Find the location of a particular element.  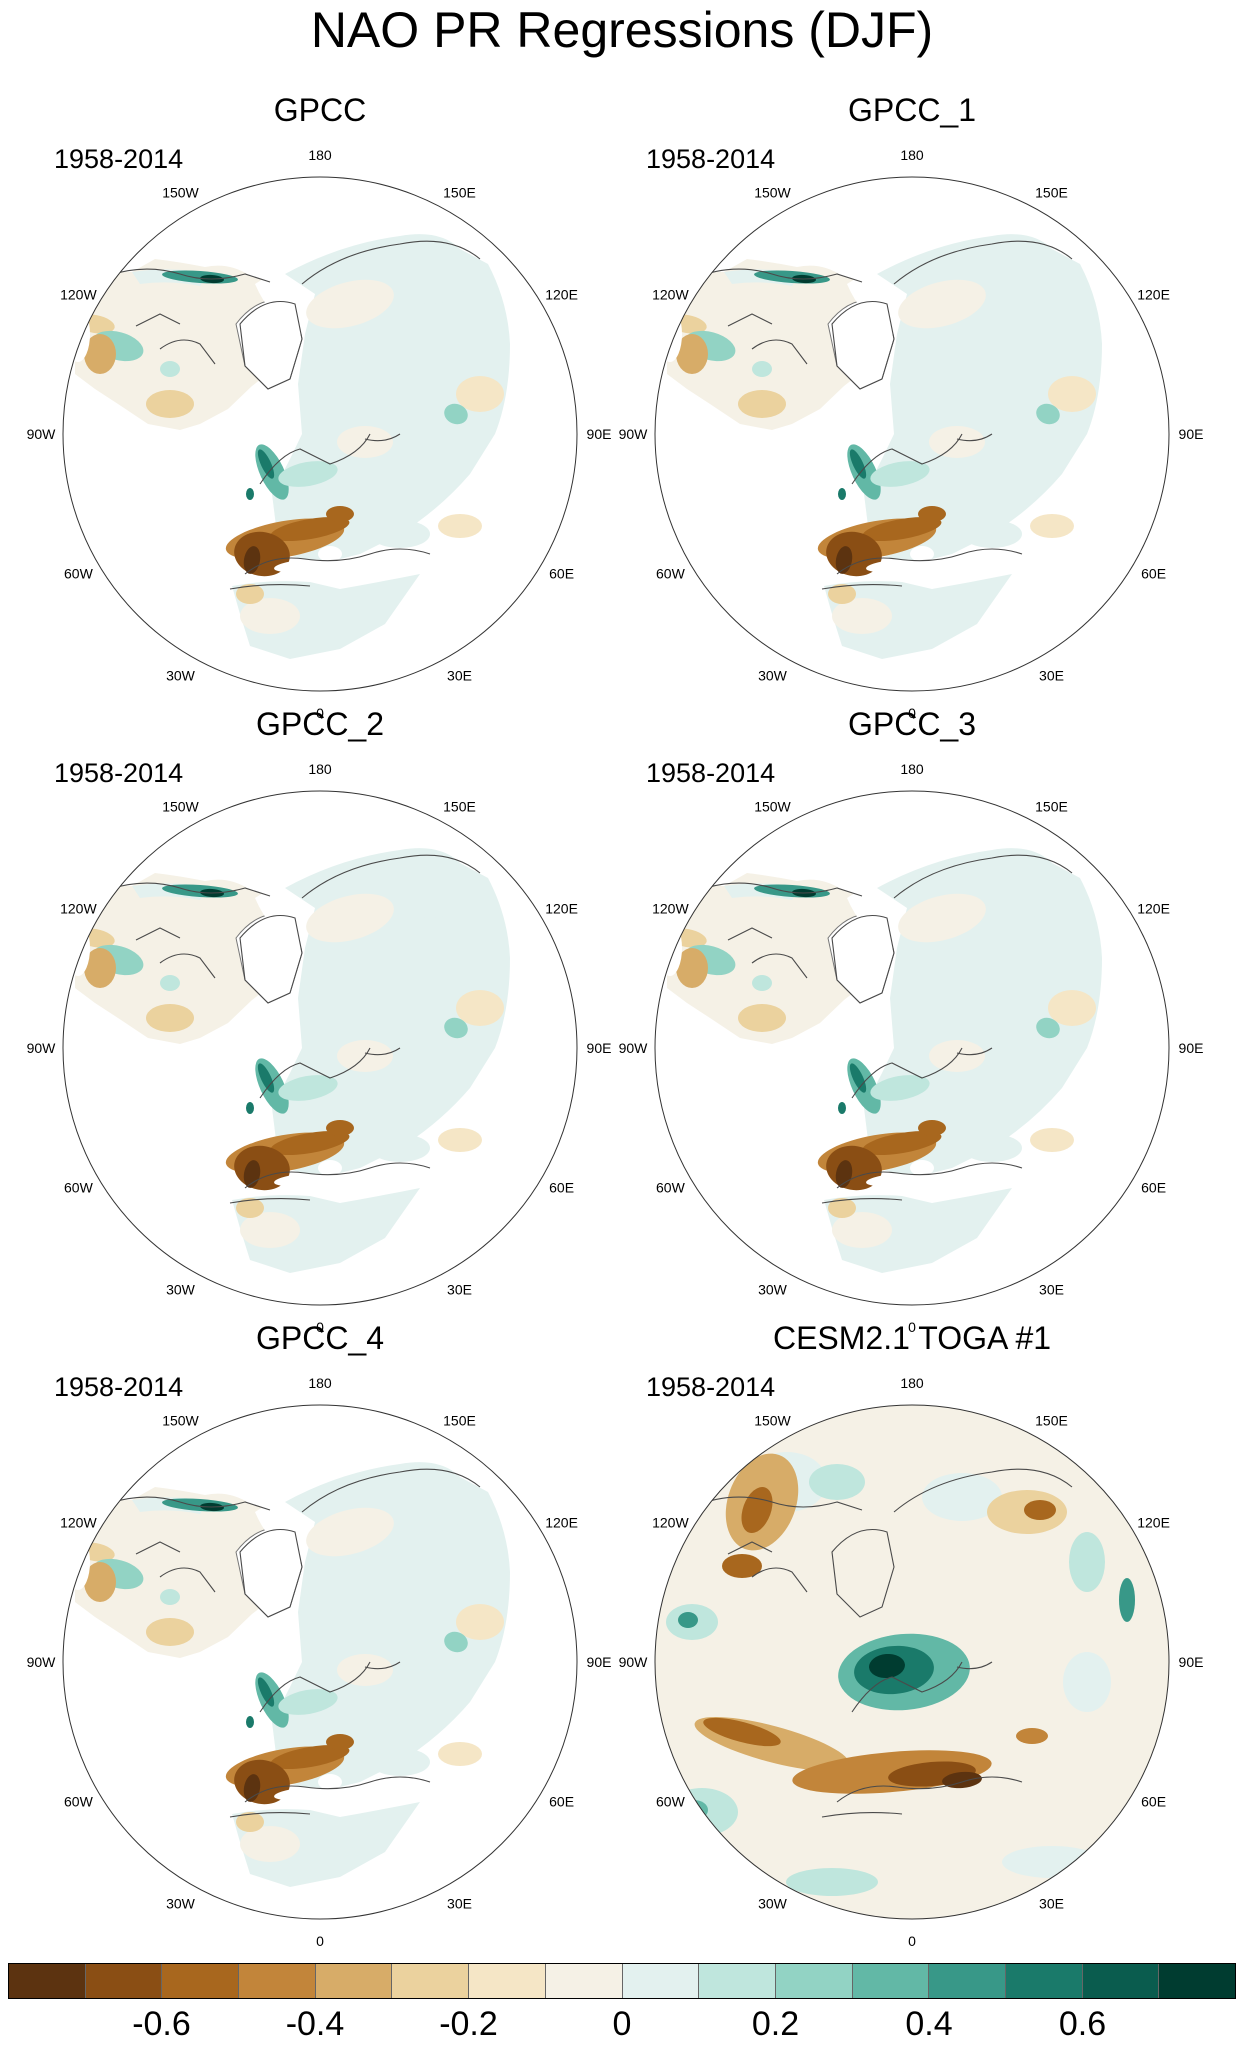

pacific-wet is located at coordinates (837, 1482).